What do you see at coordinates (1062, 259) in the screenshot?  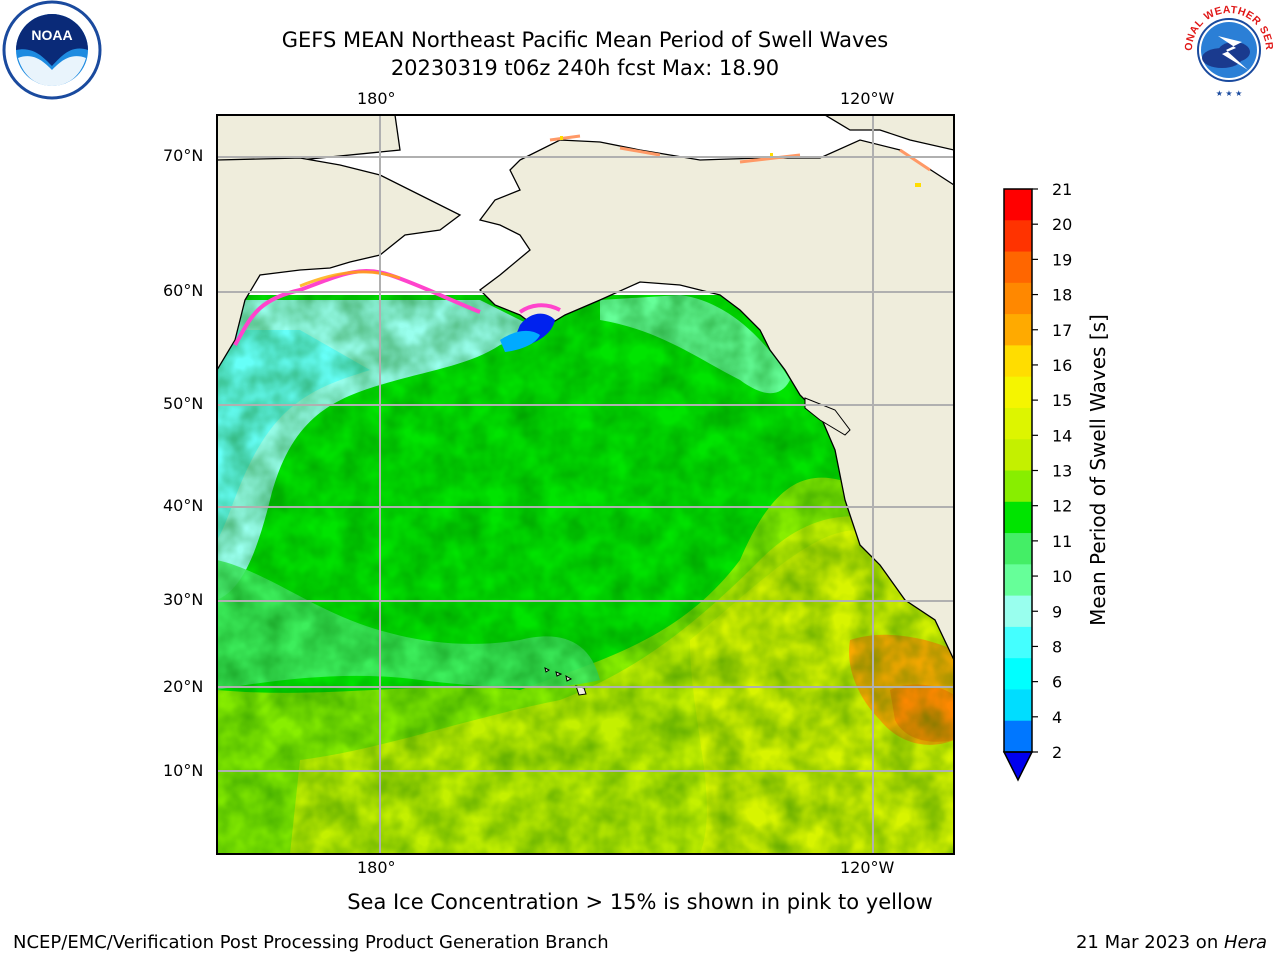 I see `colorbar-tick-label: 19` at bounding box center [1062, 259].